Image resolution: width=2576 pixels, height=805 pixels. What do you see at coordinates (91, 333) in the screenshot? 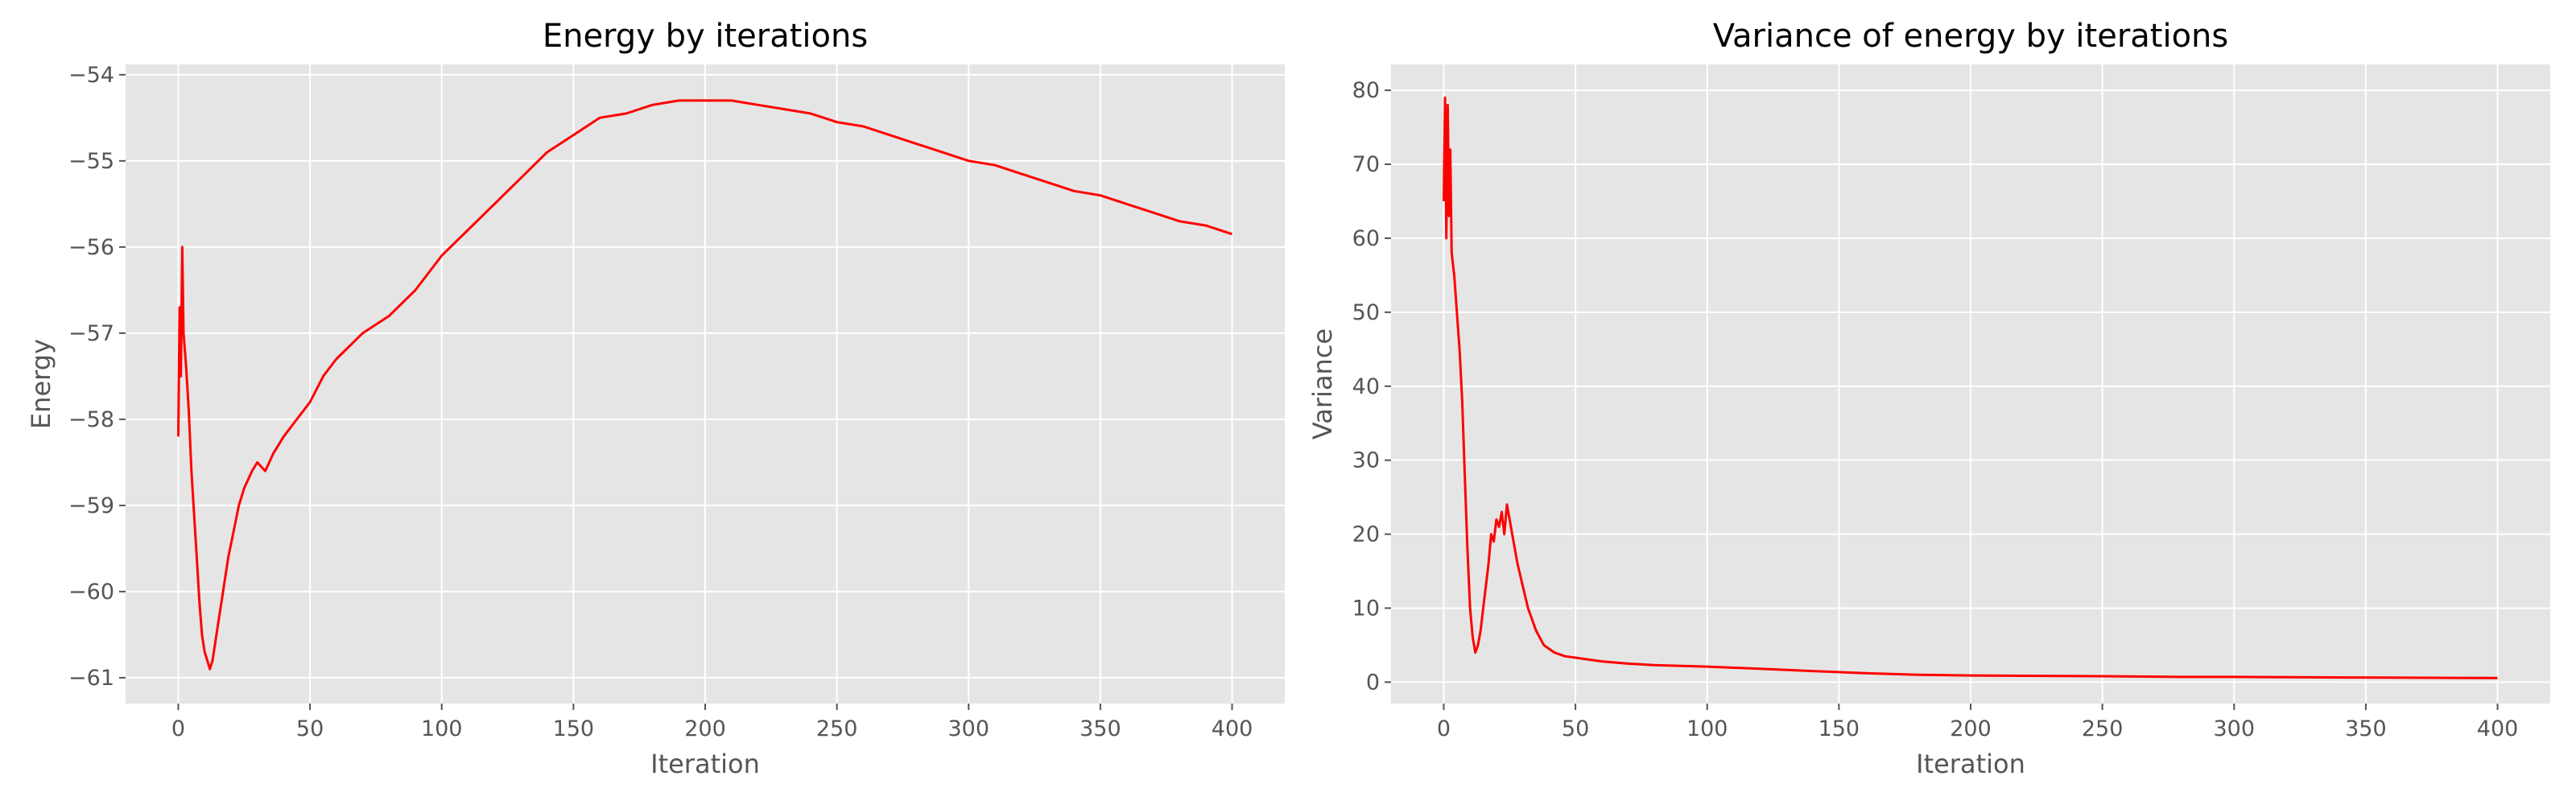
I see `energy-y-tick-label: −57` at bounding box center [91, 333].